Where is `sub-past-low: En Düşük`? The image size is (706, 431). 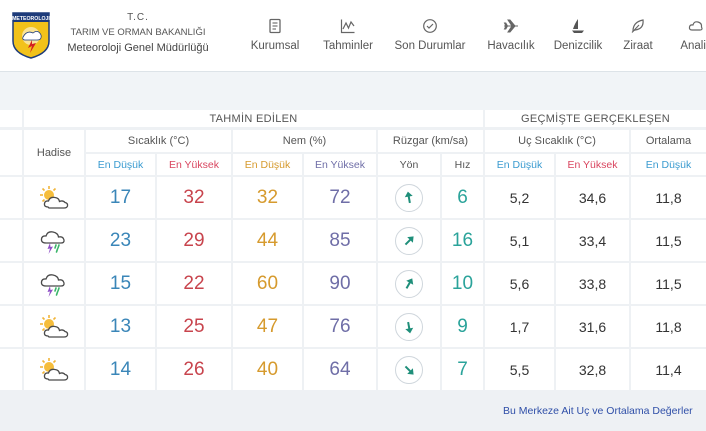
sub-past-low: En Düşük is located at coordinates (519, 164).